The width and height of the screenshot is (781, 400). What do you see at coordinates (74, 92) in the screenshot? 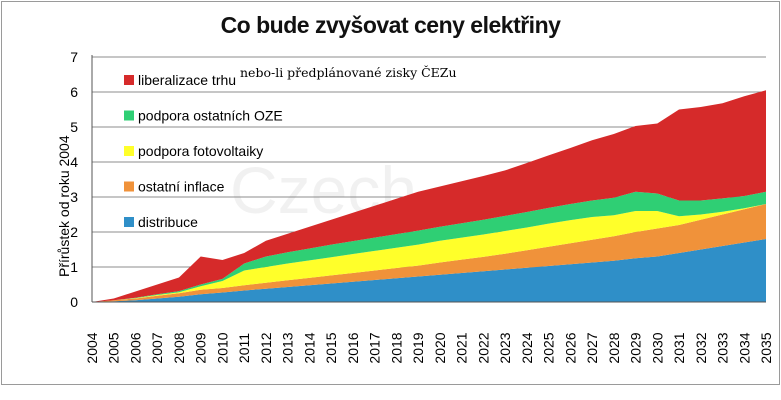
I see `y-tick-label: 6` at bounding box center [74, 92].